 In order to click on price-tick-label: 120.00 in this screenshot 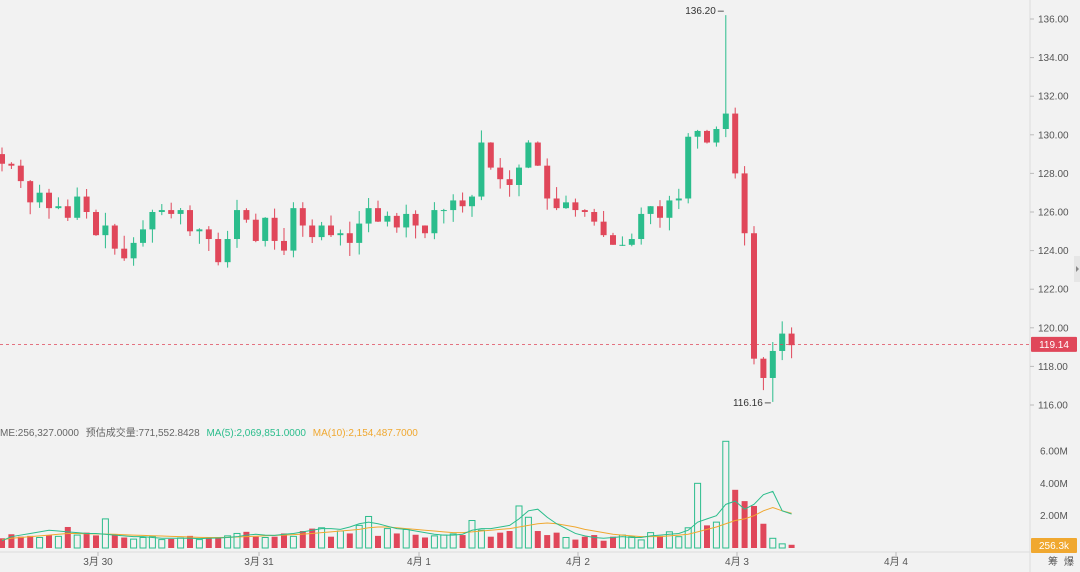, I will do `click(1053, 328)`.